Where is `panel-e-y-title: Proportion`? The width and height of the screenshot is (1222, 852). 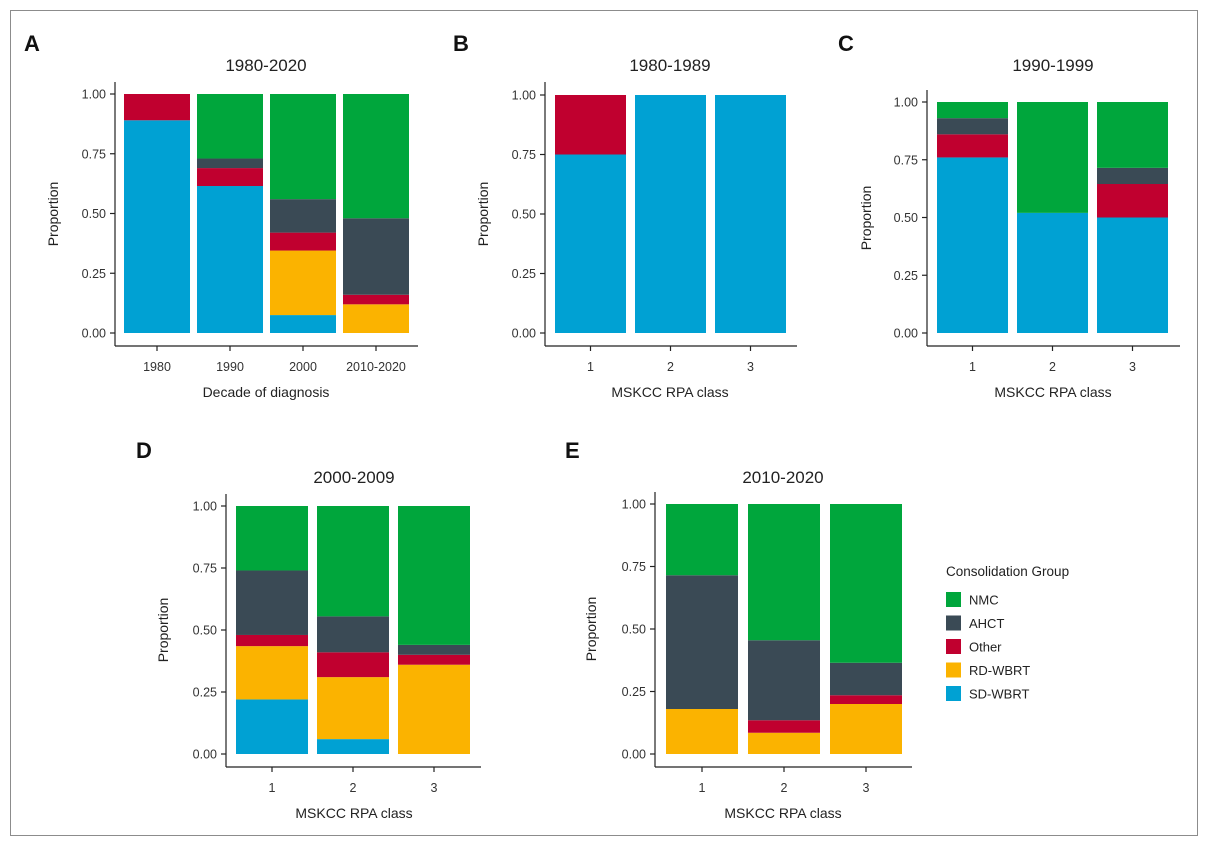
panel-e-y-title: Proportion is located at coordinates (591, 629).